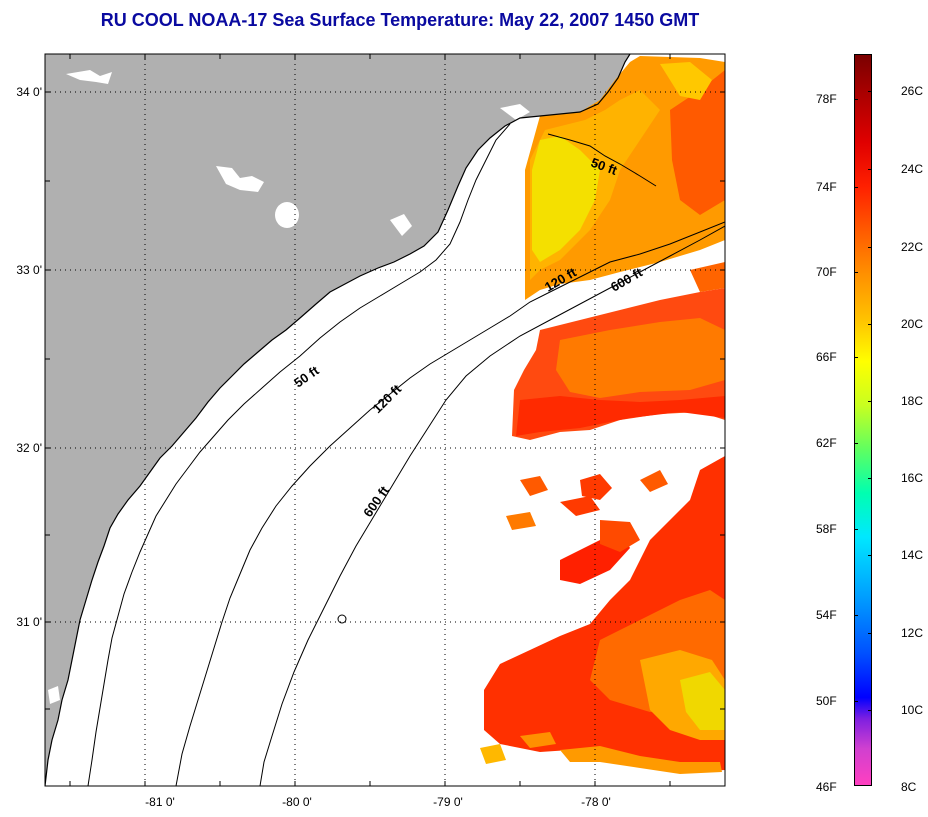  What do you see at coordinates (912, 169) in the screenshot?
I see `colorbar-c-label: 24C` at bounding box center [912, 169].